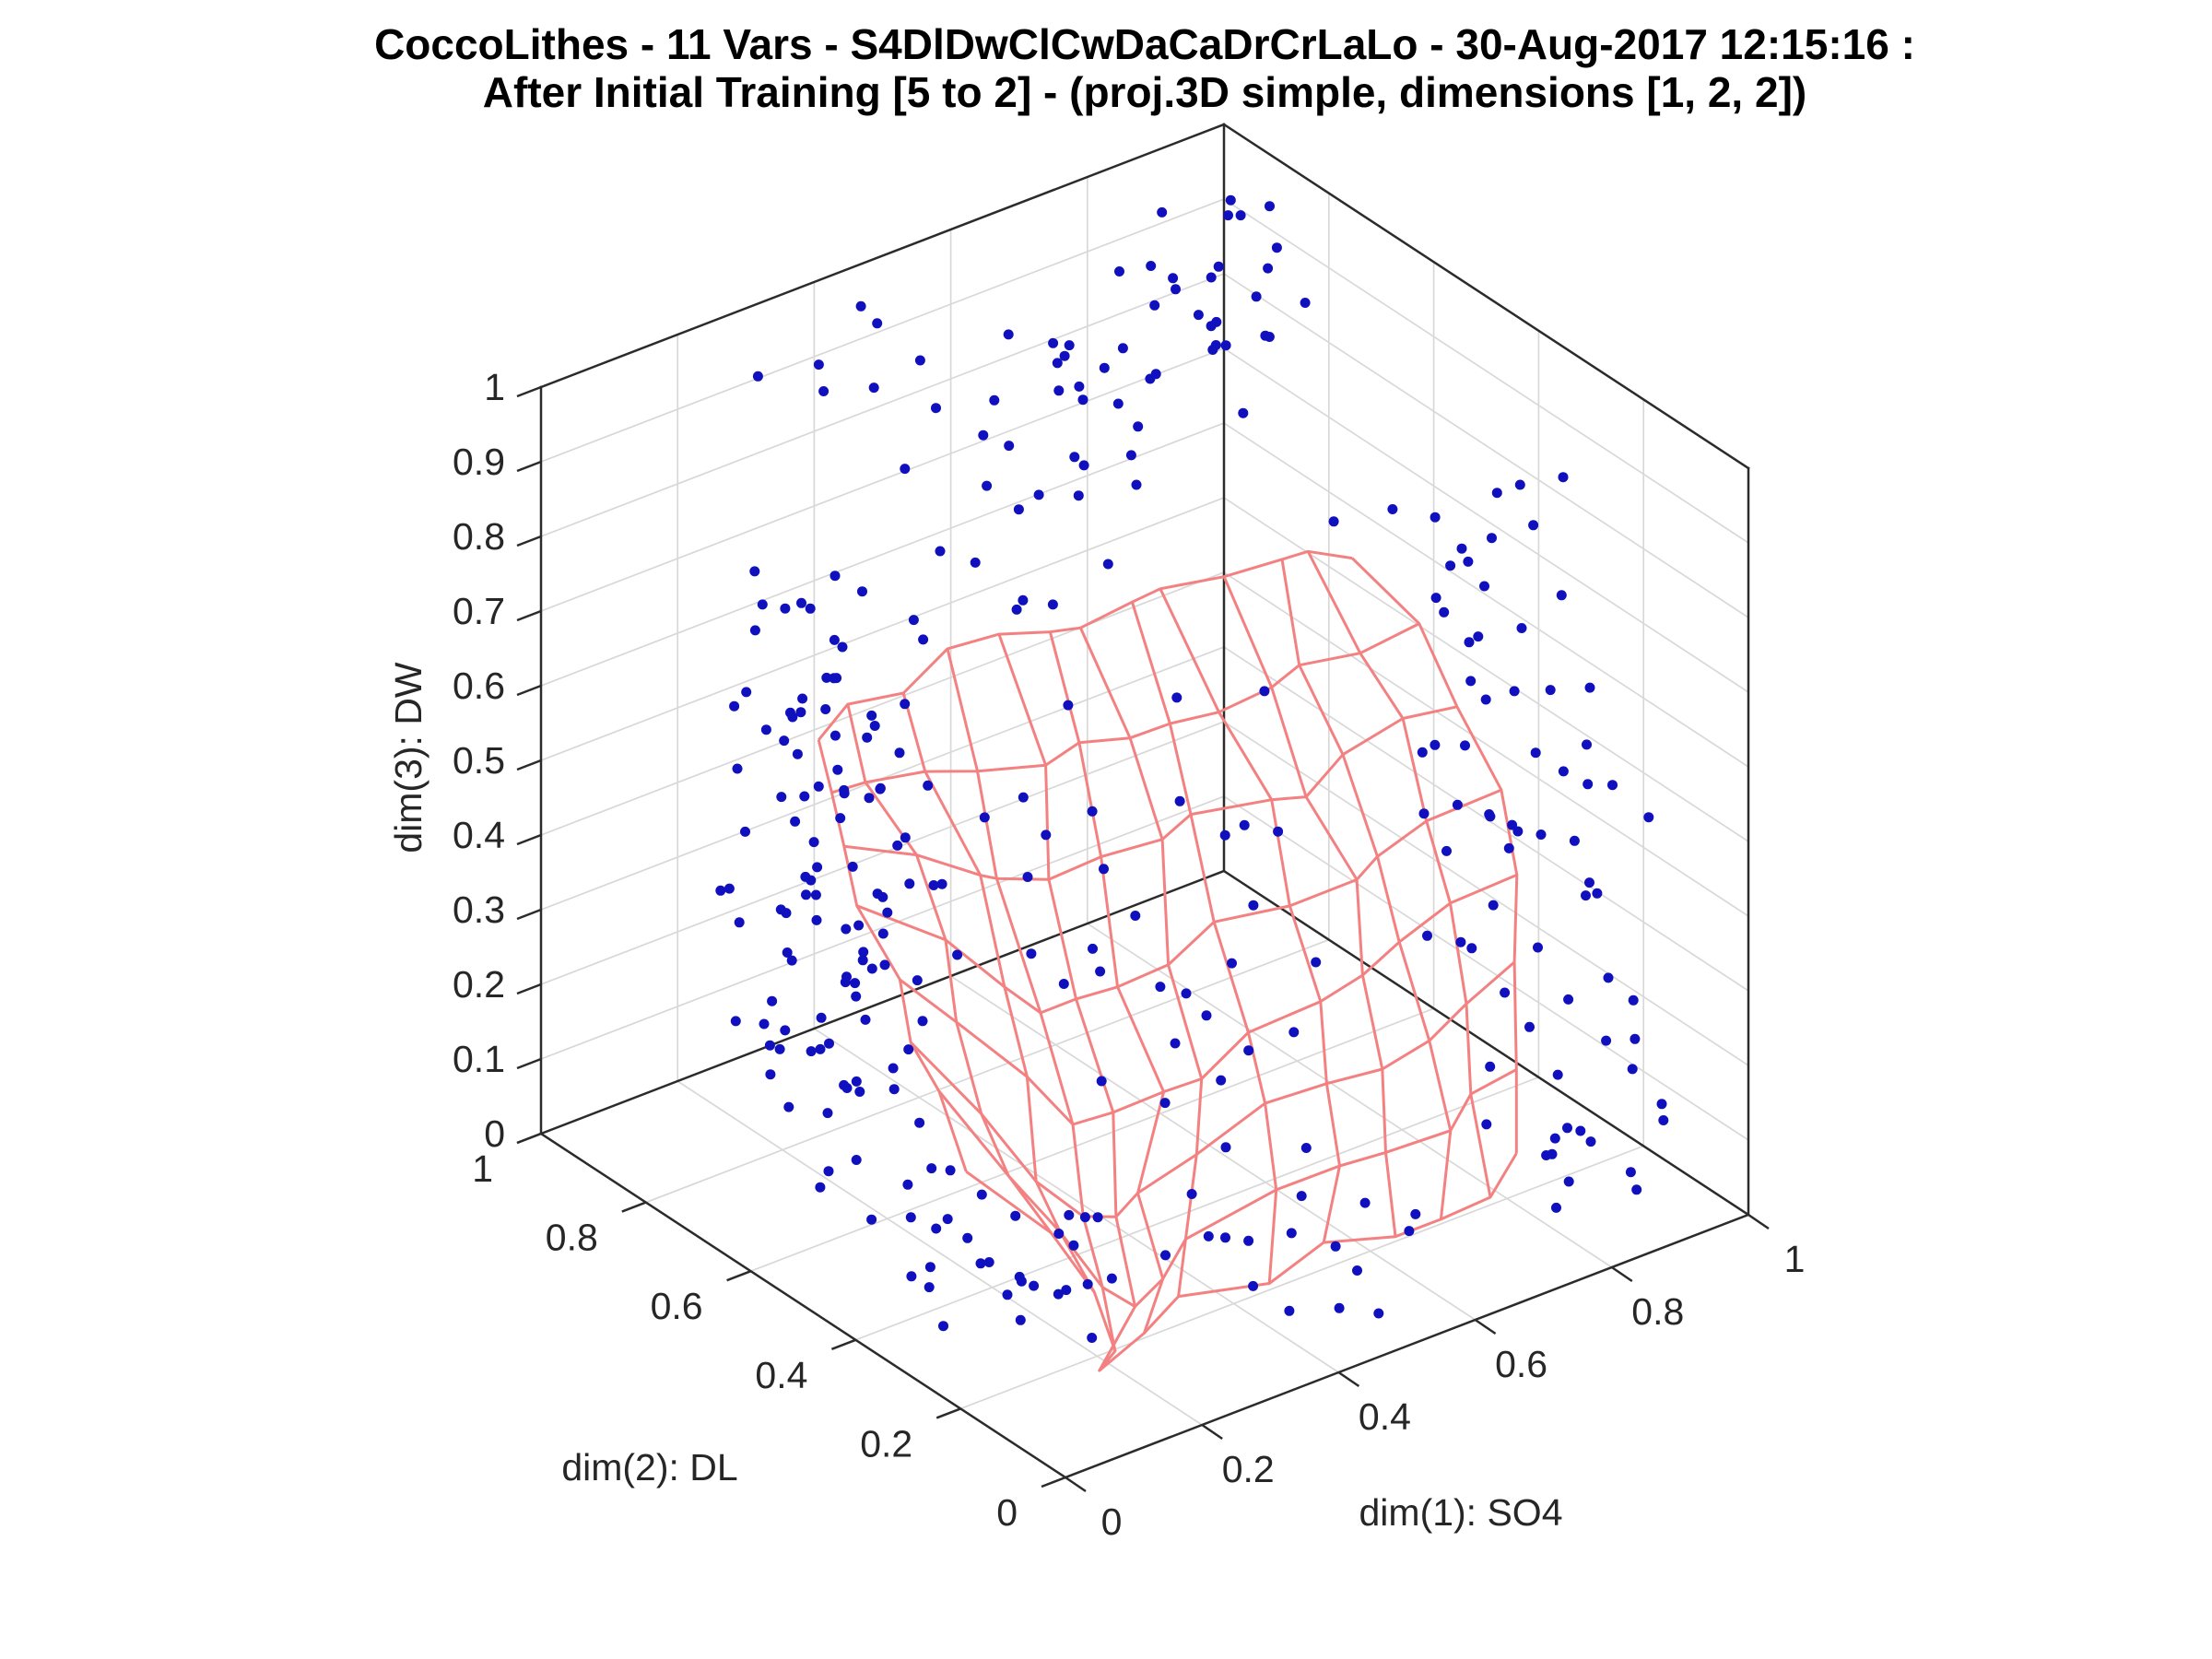  I want to click on tick-label: 0.8, so click(572, 1238).